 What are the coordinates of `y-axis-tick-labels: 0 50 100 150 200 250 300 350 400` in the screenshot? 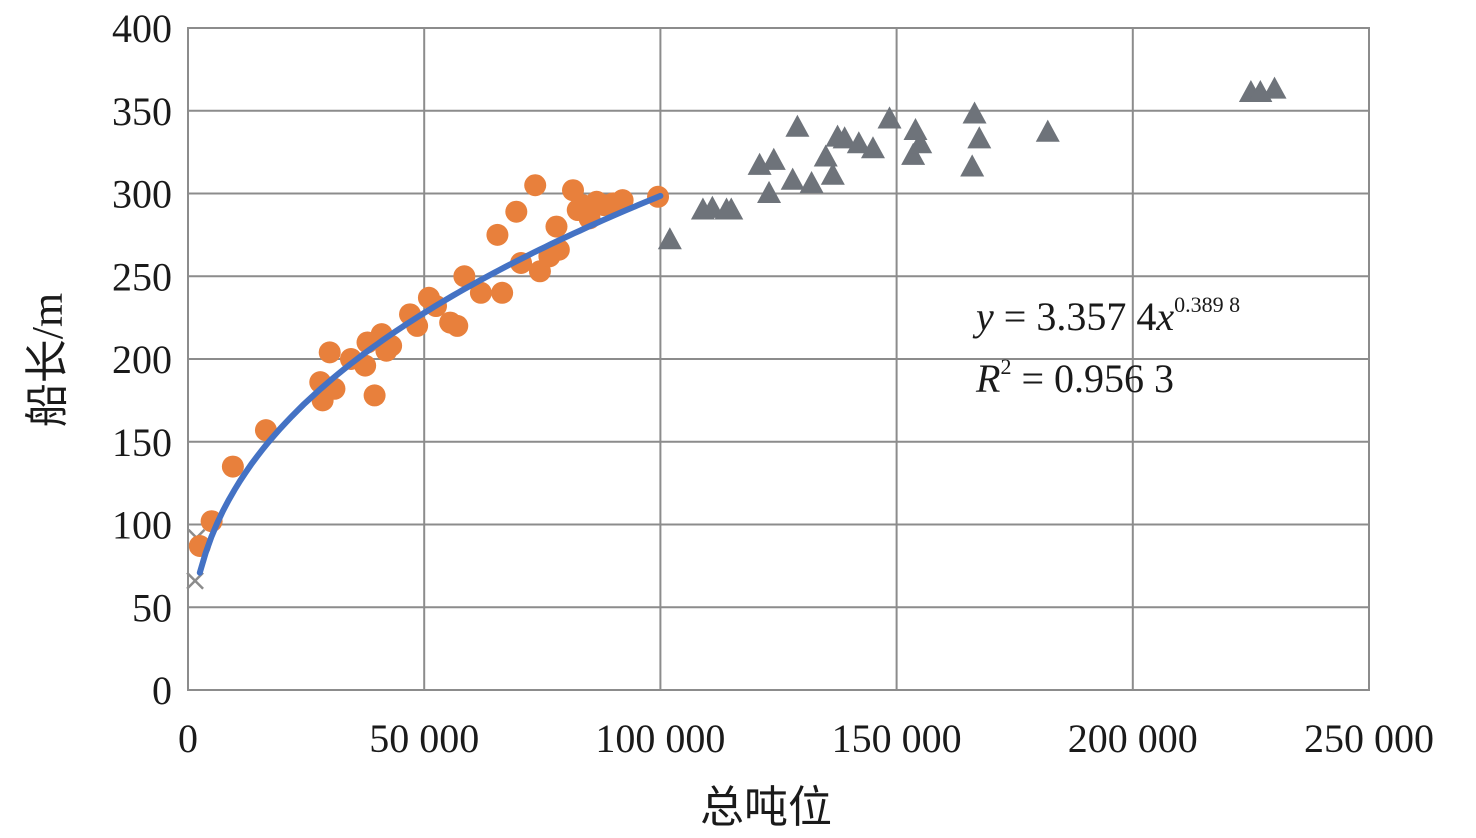 It's located at (142, 359).